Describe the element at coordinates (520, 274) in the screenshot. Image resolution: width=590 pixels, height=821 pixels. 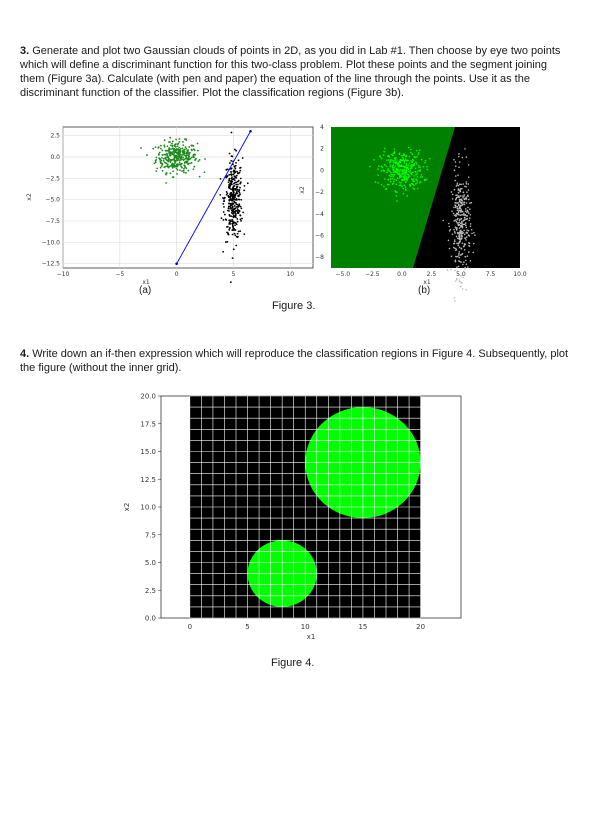
I see `x-tick-label: 10.0` at that location.